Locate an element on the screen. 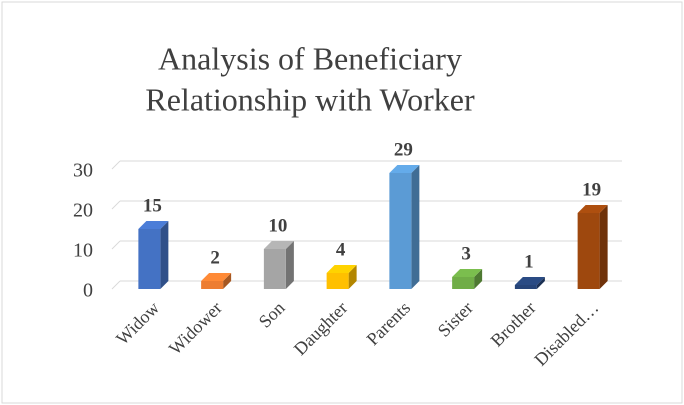  y-tick-label: 0 is located at coordinates (88, 291).